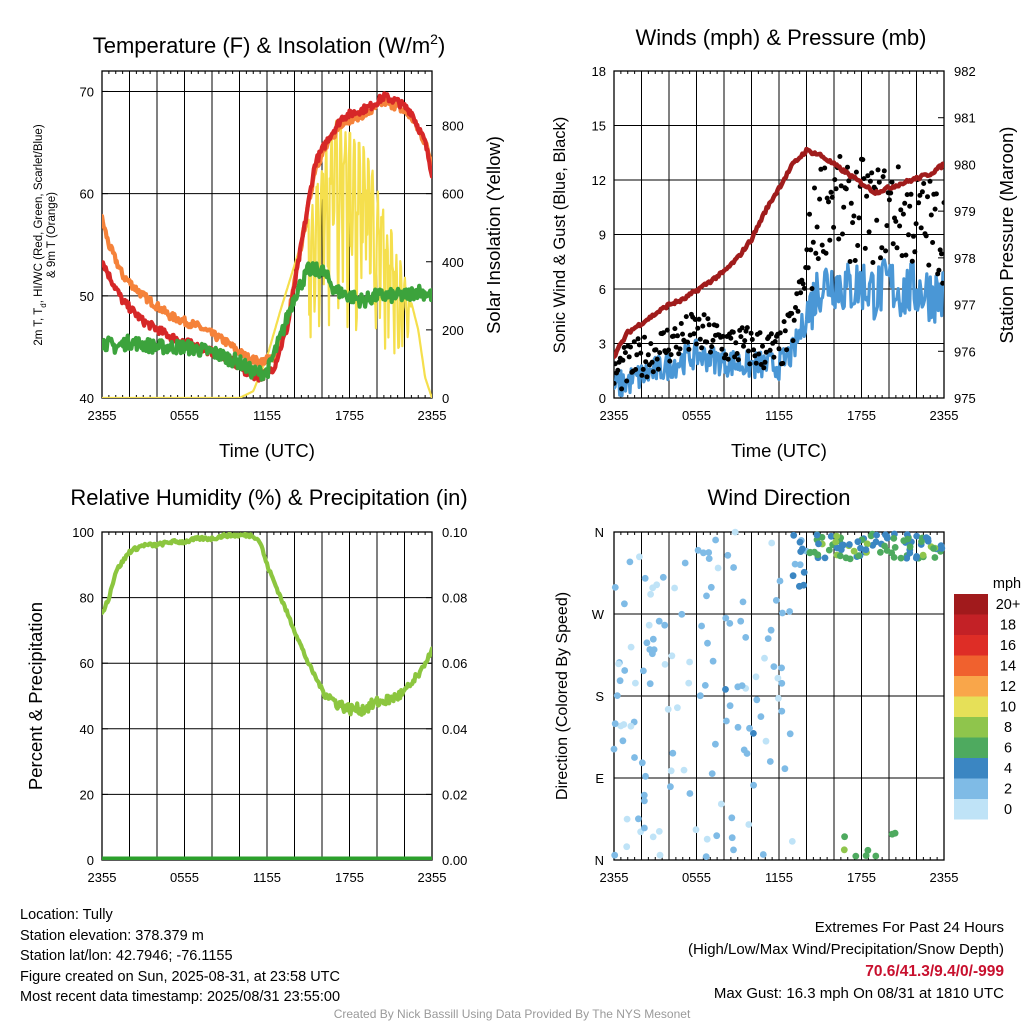 The height and width of the screenshot is (1024, 1024). What do you see at coordinates (1006, 235) in the screenshot?
I see `winds-y2label: Station Pressure (Maroon)` at bounding box center [1006, 235].